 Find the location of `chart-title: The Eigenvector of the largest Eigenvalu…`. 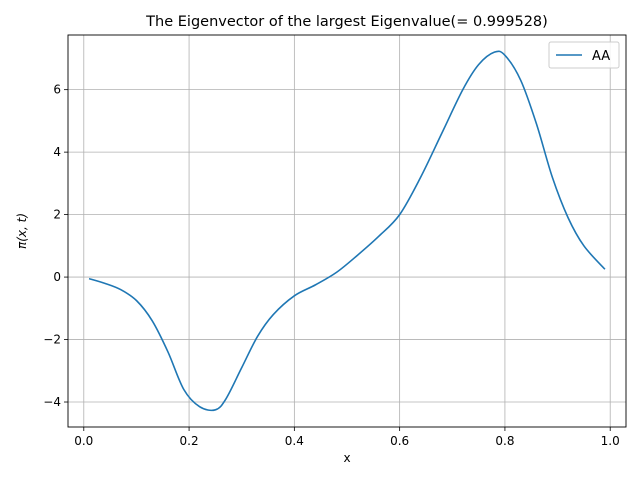

chart-title: The Eigenvector of the largest Eigenvalu… is located at coordinates (346, 22).